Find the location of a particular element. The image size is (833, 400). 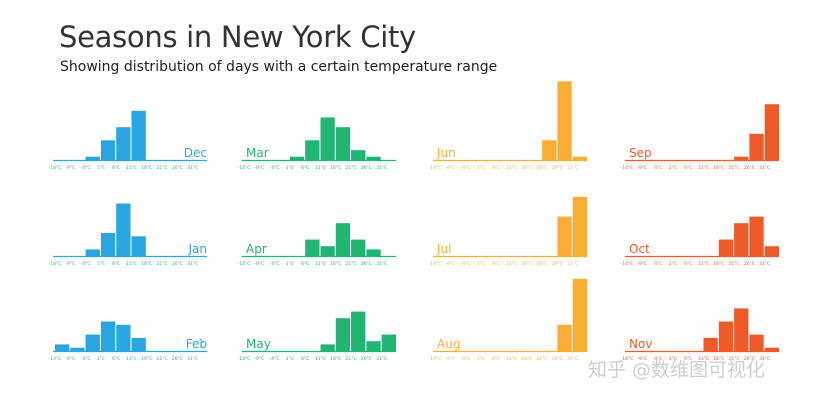

month-label-jul: Jul is located at coordinates (443, 249).